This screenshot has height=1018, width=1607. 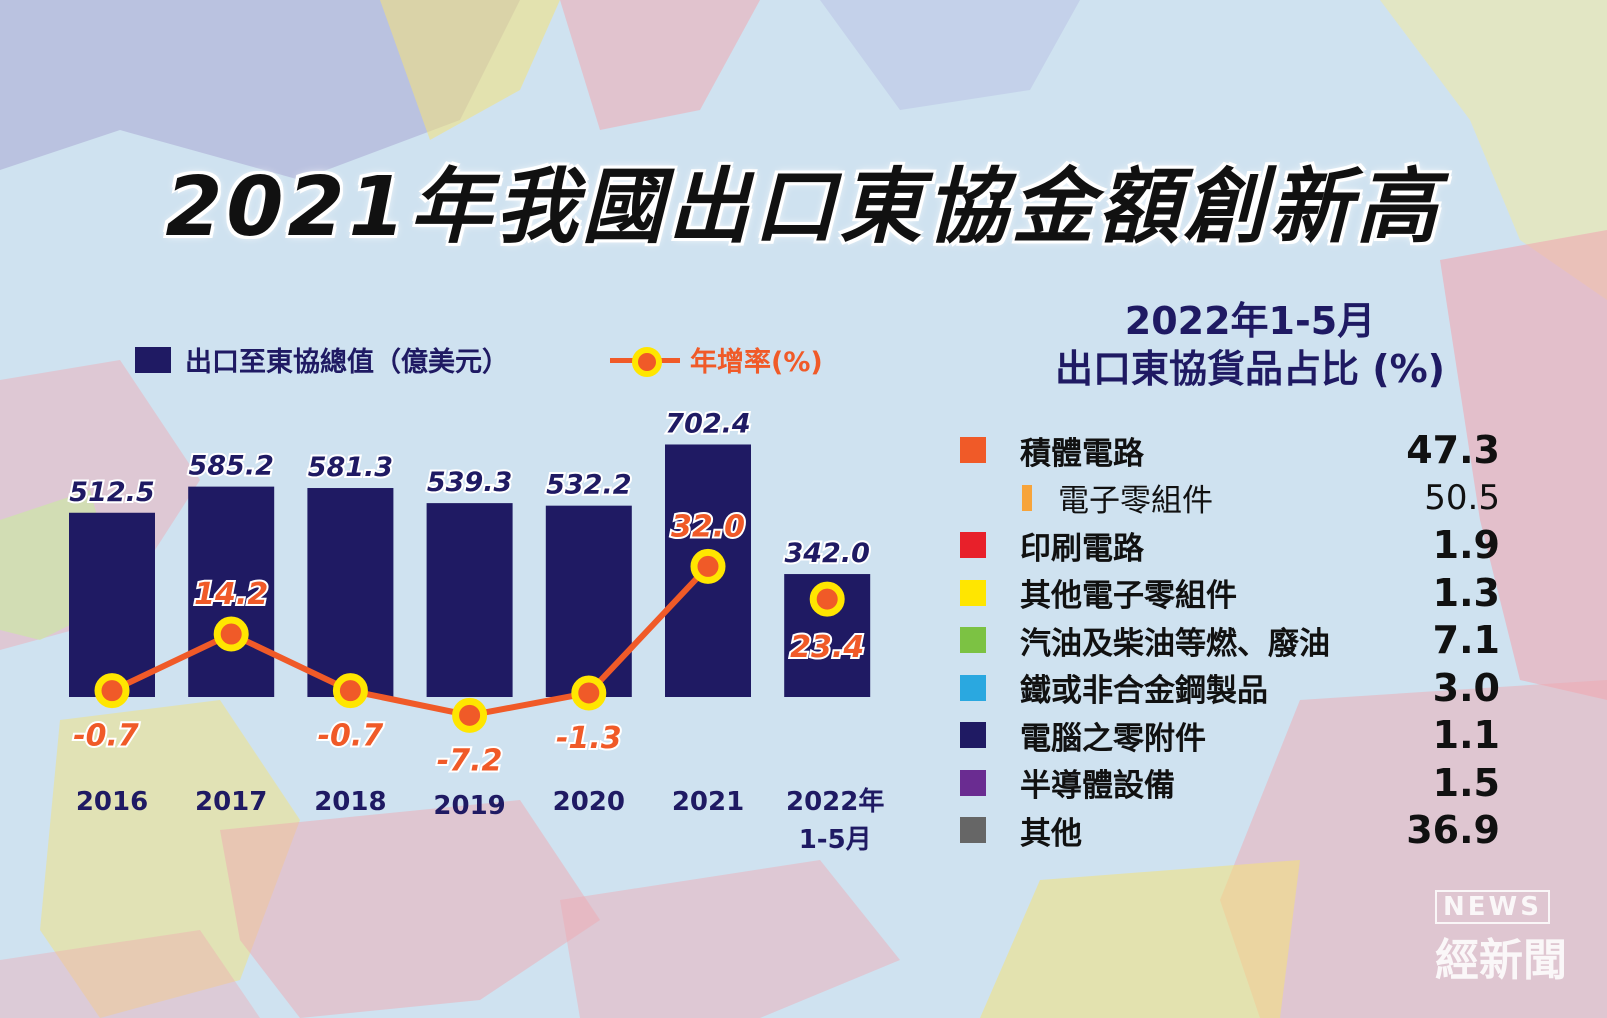 What do you see at coordinates (1230, 830) in the screenshot?
I see `share-row-8: 其他 36.9` at bounding box center [1230, 830].